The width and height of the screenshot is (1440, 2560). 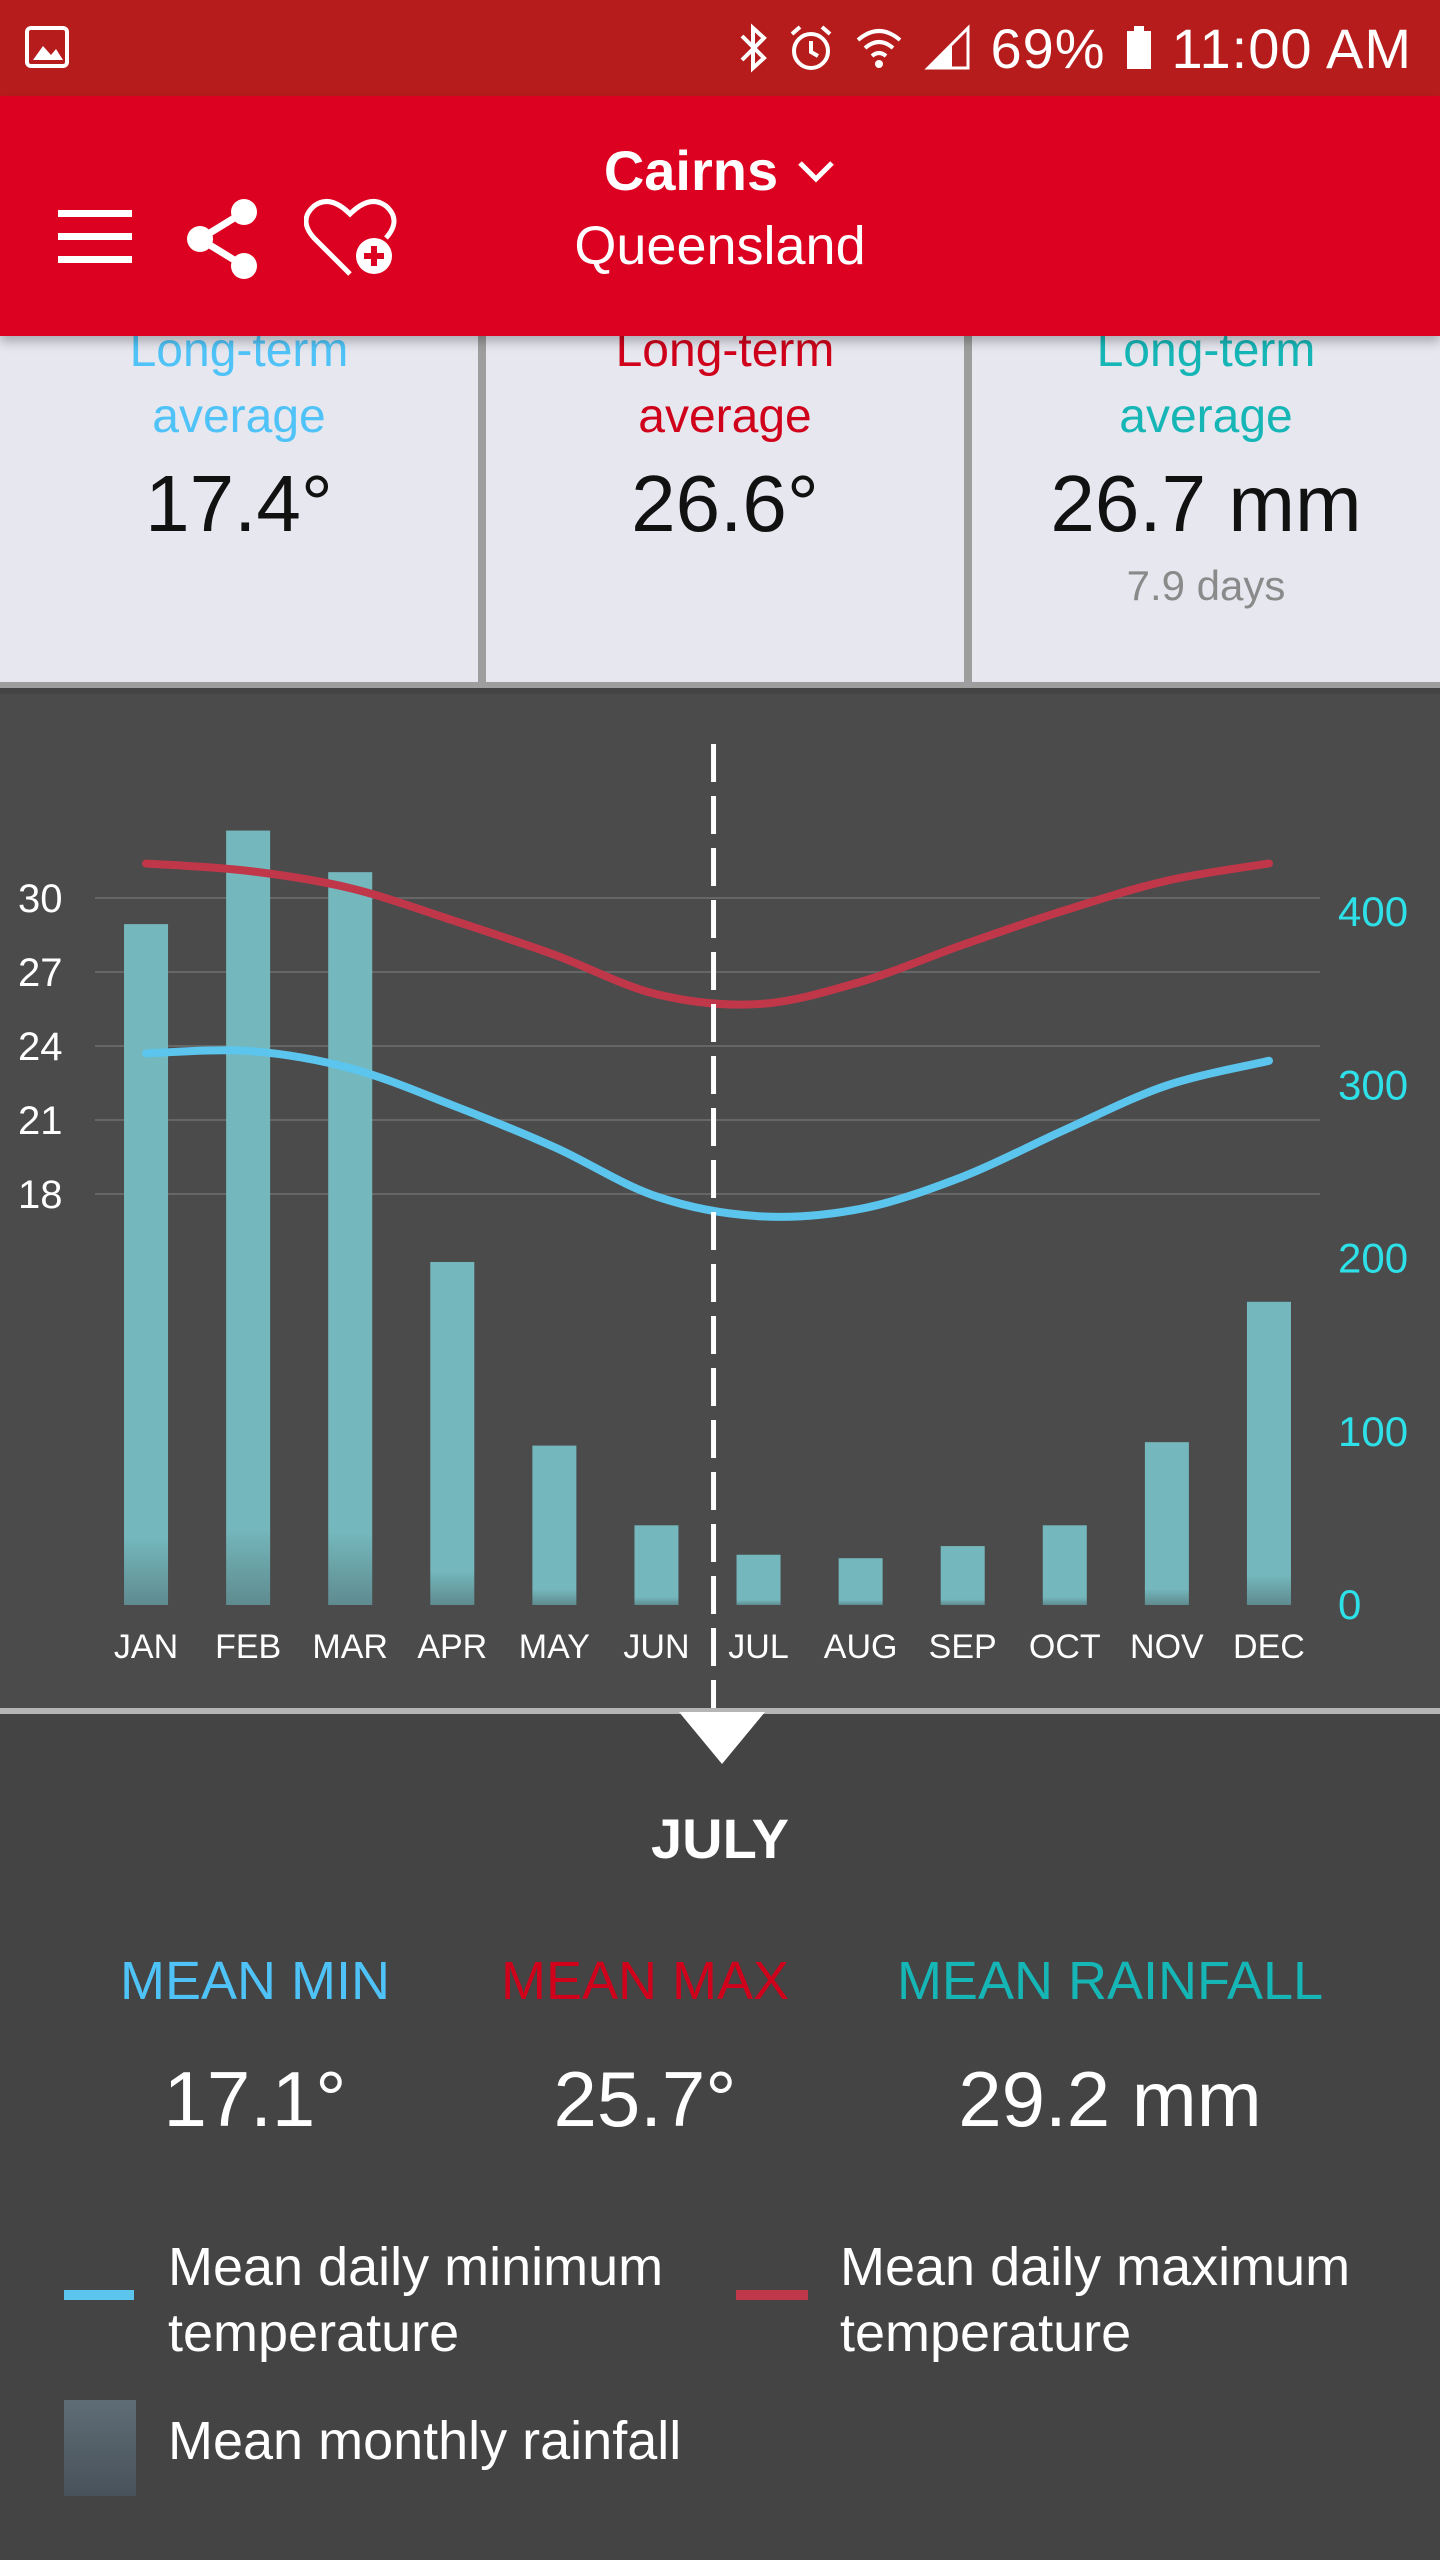 What do you see at coordinates (722, 1738) in the screenshot?
I see `selected-month-pointer-icon` at bounding box center [722, 1738].